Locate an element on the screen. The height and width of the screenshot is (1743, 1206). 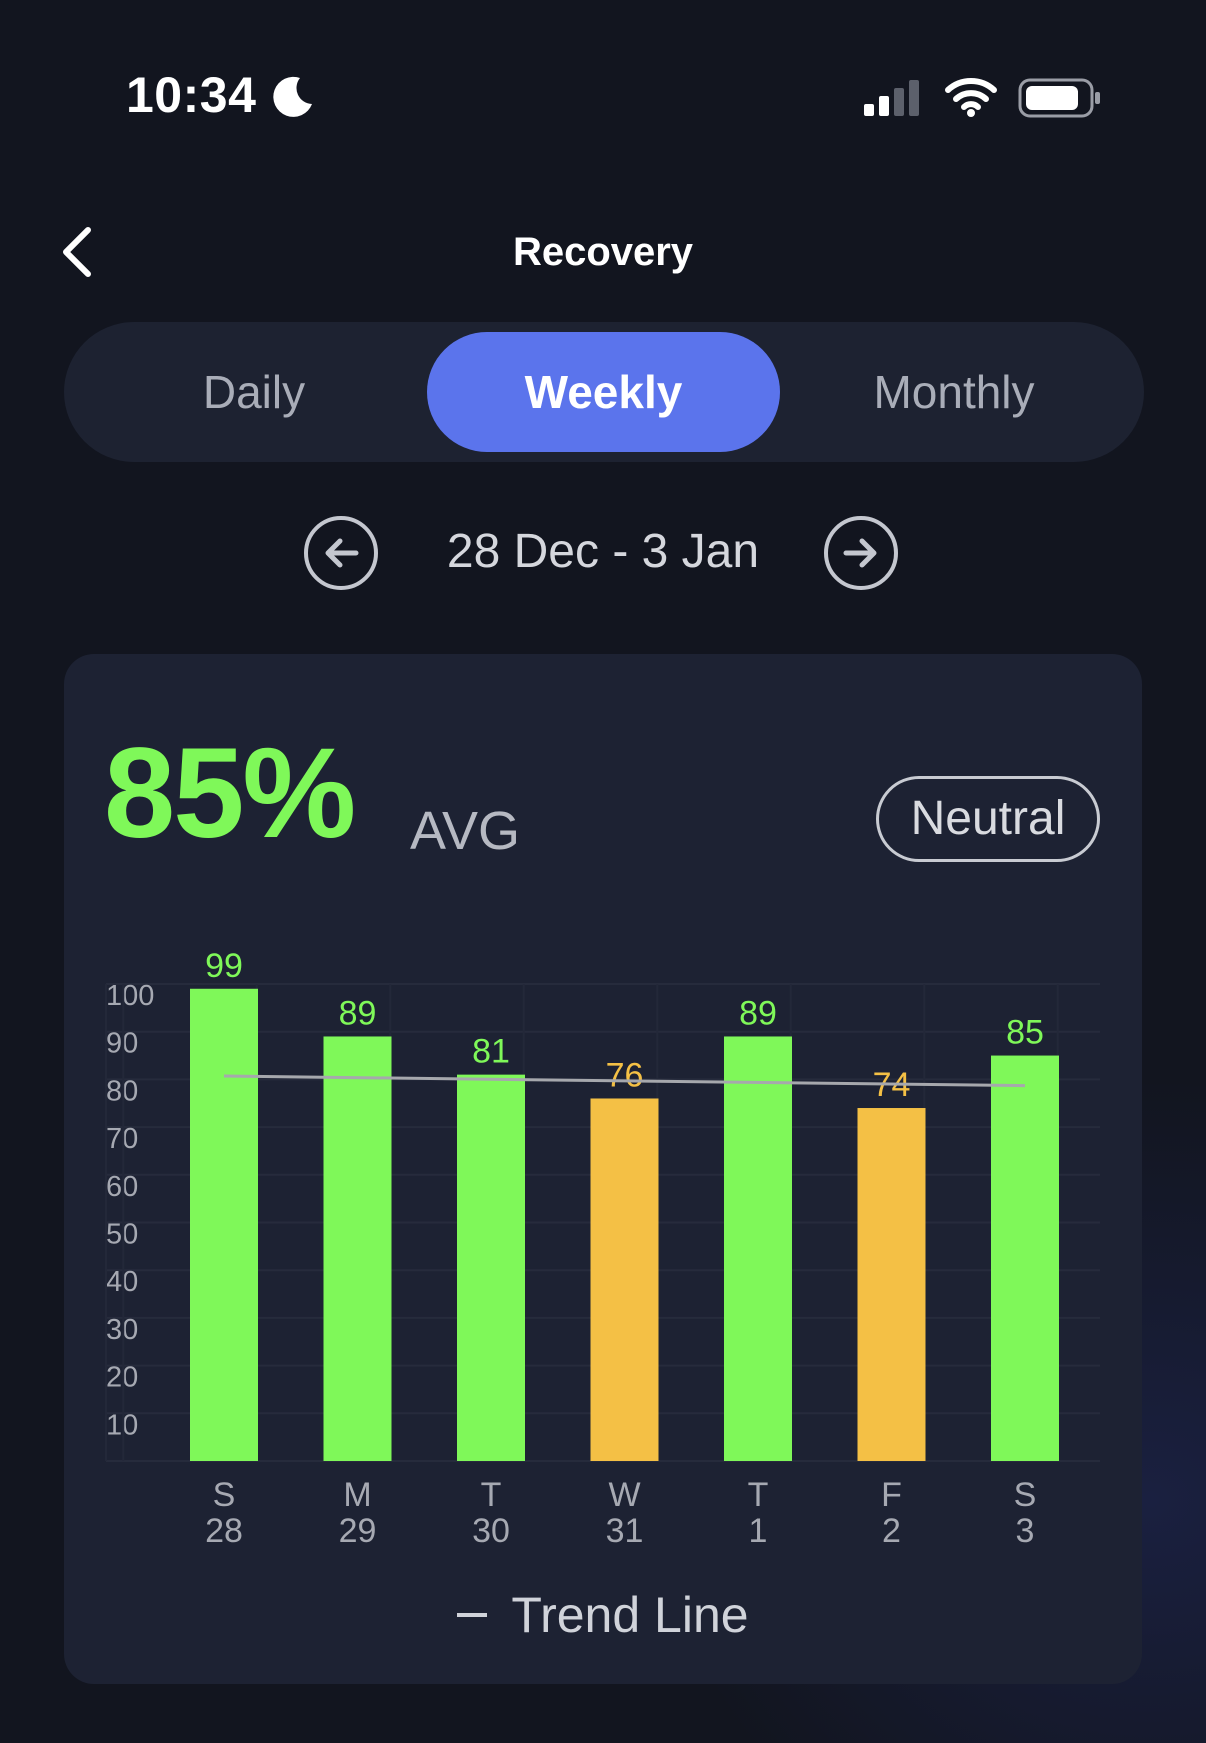
arrow-right-icon is located at coordinates (860, 553).